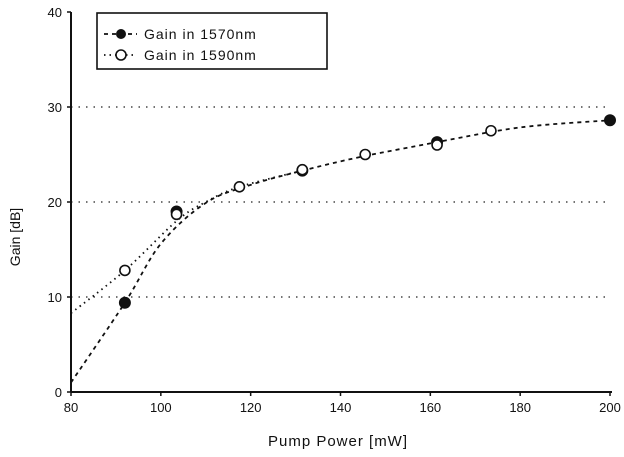 The image size is (624, 457). I want to click on x-tick-label-120: 120, so click(251, 407).